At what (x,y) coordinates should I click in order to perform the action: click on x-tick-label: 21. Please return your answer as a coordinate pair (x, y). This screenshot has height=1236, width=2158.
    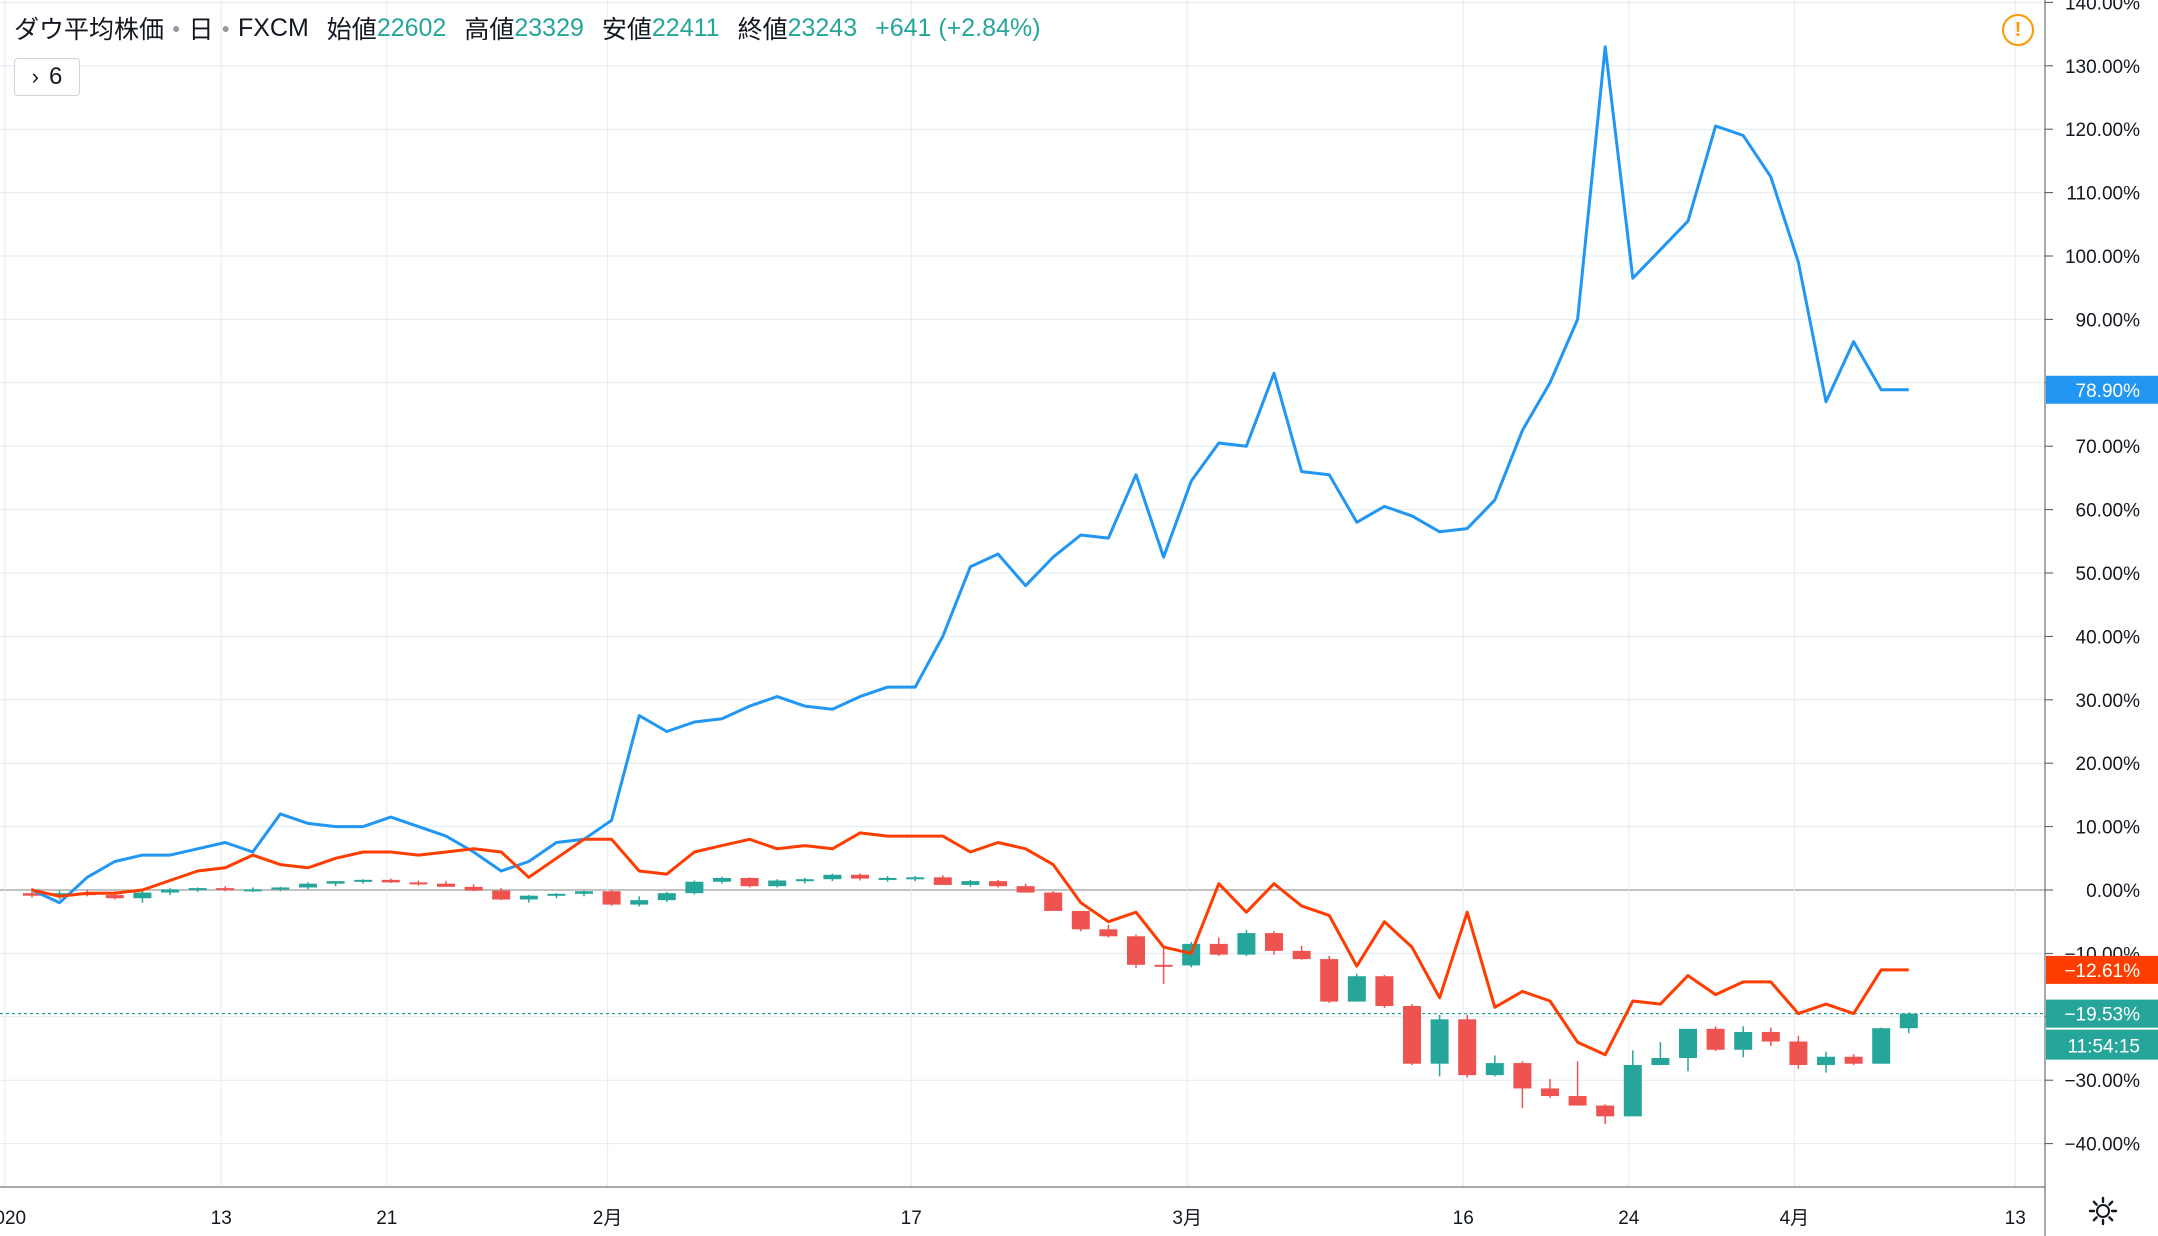
    Looking at the image, I should click on (386, 1218).